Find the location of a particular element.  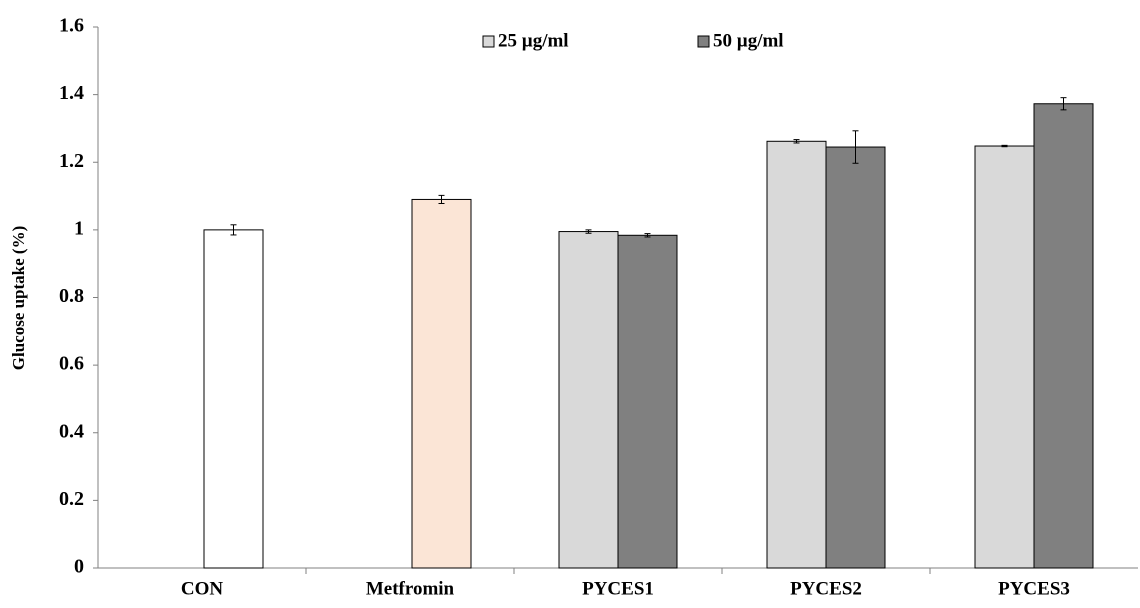

y-tick-label: 0.2 is located at coordinates (71, 499).